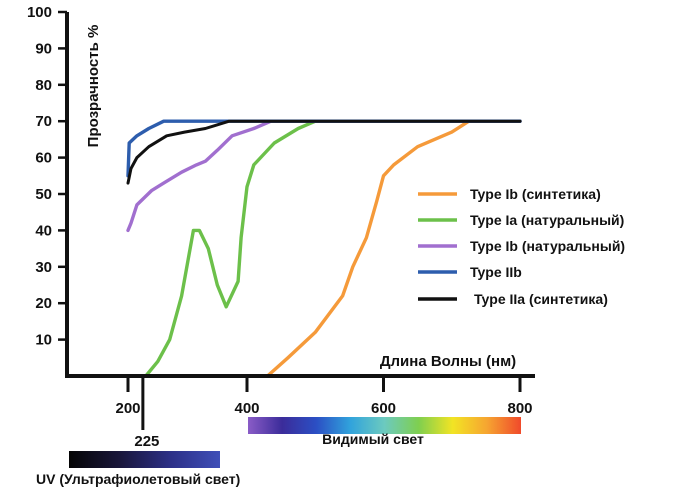 This screenshot has height=502, width=686. Describe the element at coordinates (146, 441) in the screenshot. I see `x-tick-label-225: 225` at that location.